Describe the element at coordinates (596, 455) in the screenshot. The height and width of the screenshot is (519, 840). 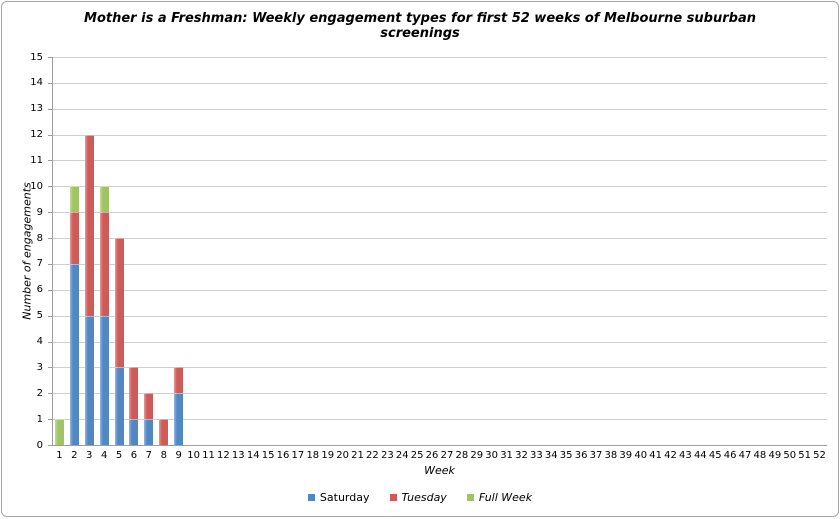
I see `x-tick-label: 37` at that location.